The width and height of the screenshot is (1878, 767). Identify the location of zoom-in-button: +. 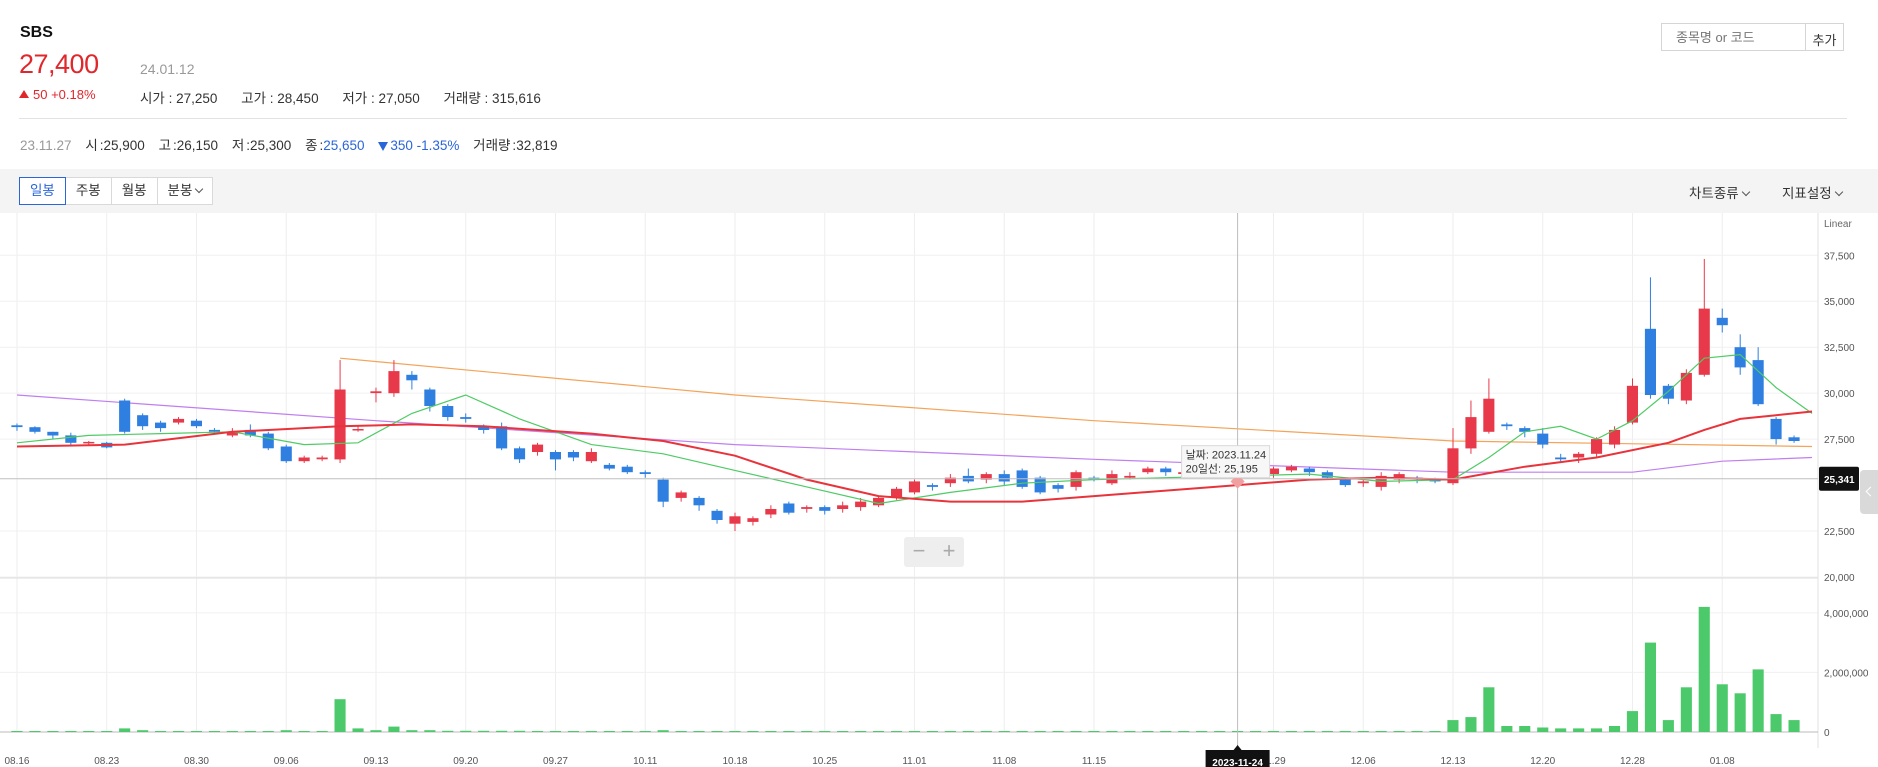
(949, 550).